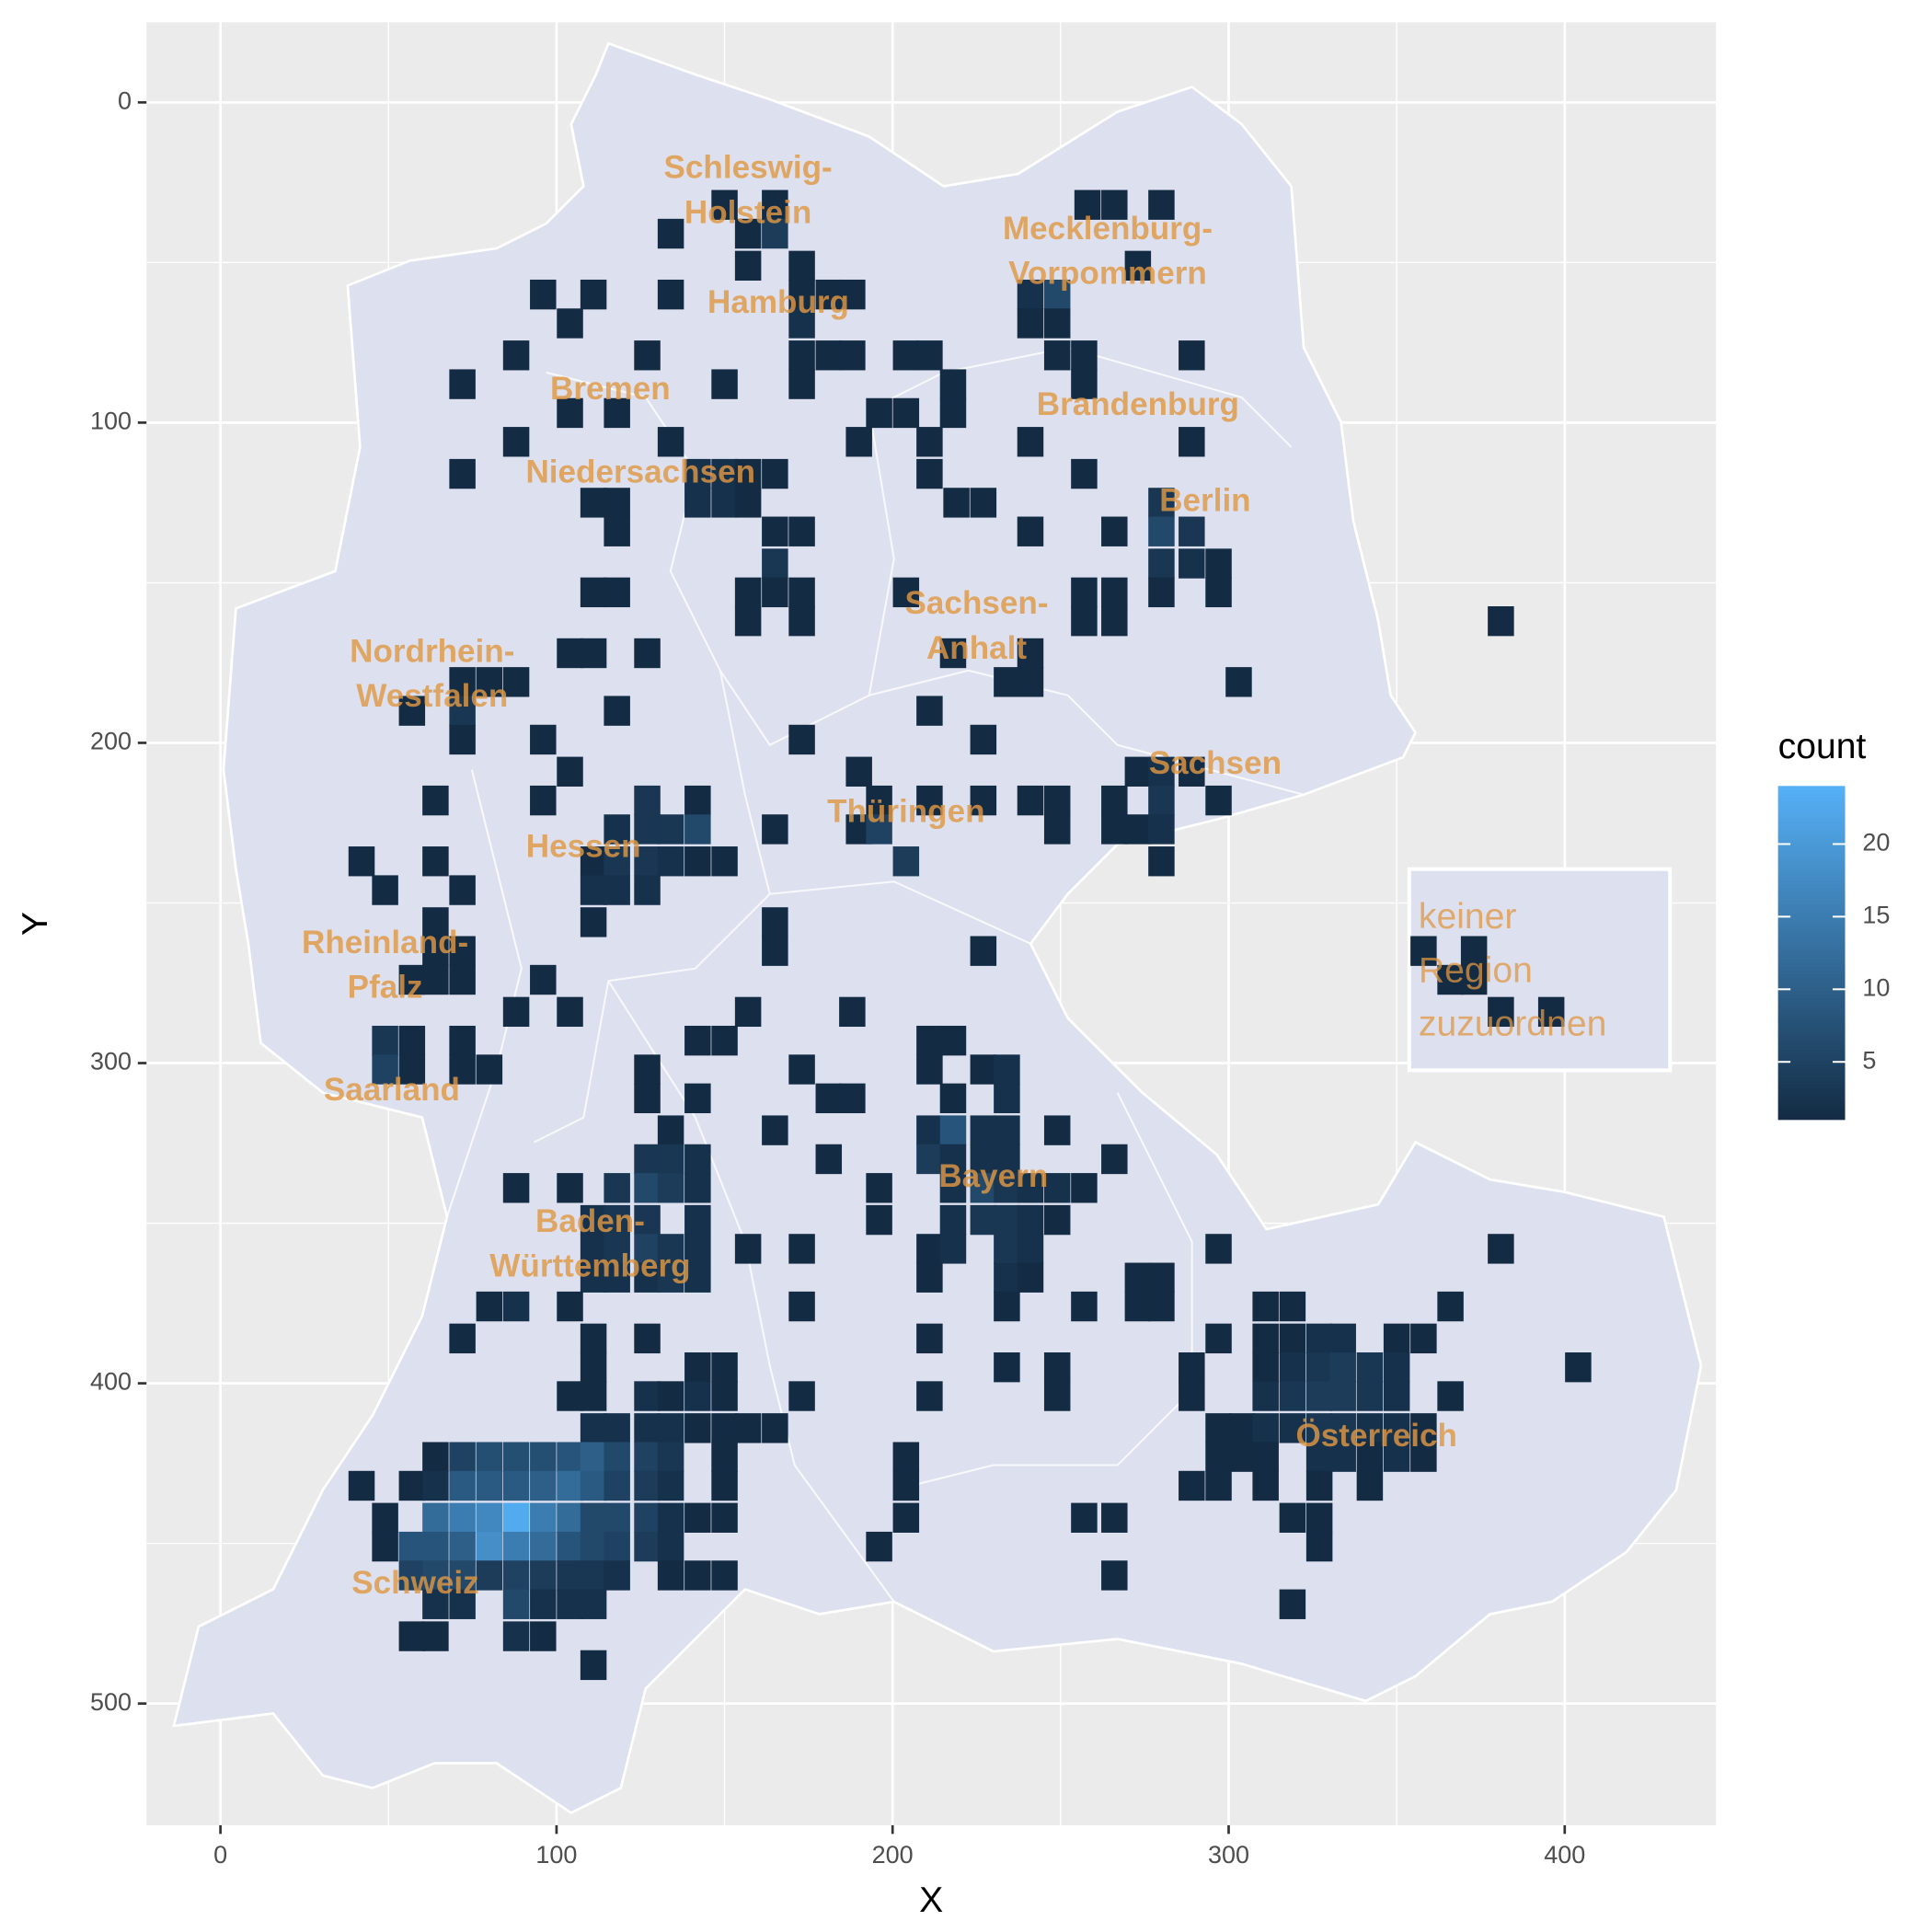  What do you see at coordinates (111, 1061) in the screenshot?
I see `y-tick-label: 300` at bounding box center [111, 1061].